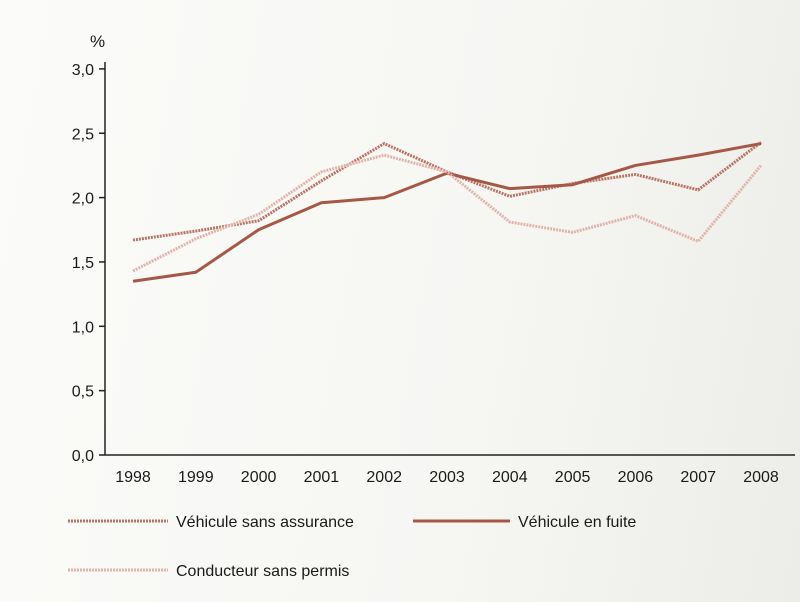  Describe the element at coordinates (83, 263) in the screenshot. I see `y-tick-label: 1,5` at that location.